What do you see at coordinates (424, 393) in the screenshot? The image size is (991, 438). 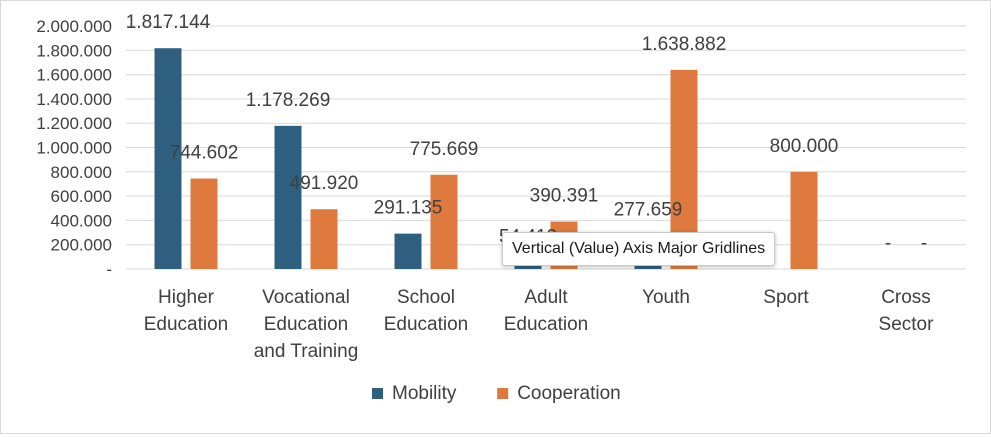 I see `legend-label-mobility: Mobility` at bounding box center [424, 393].